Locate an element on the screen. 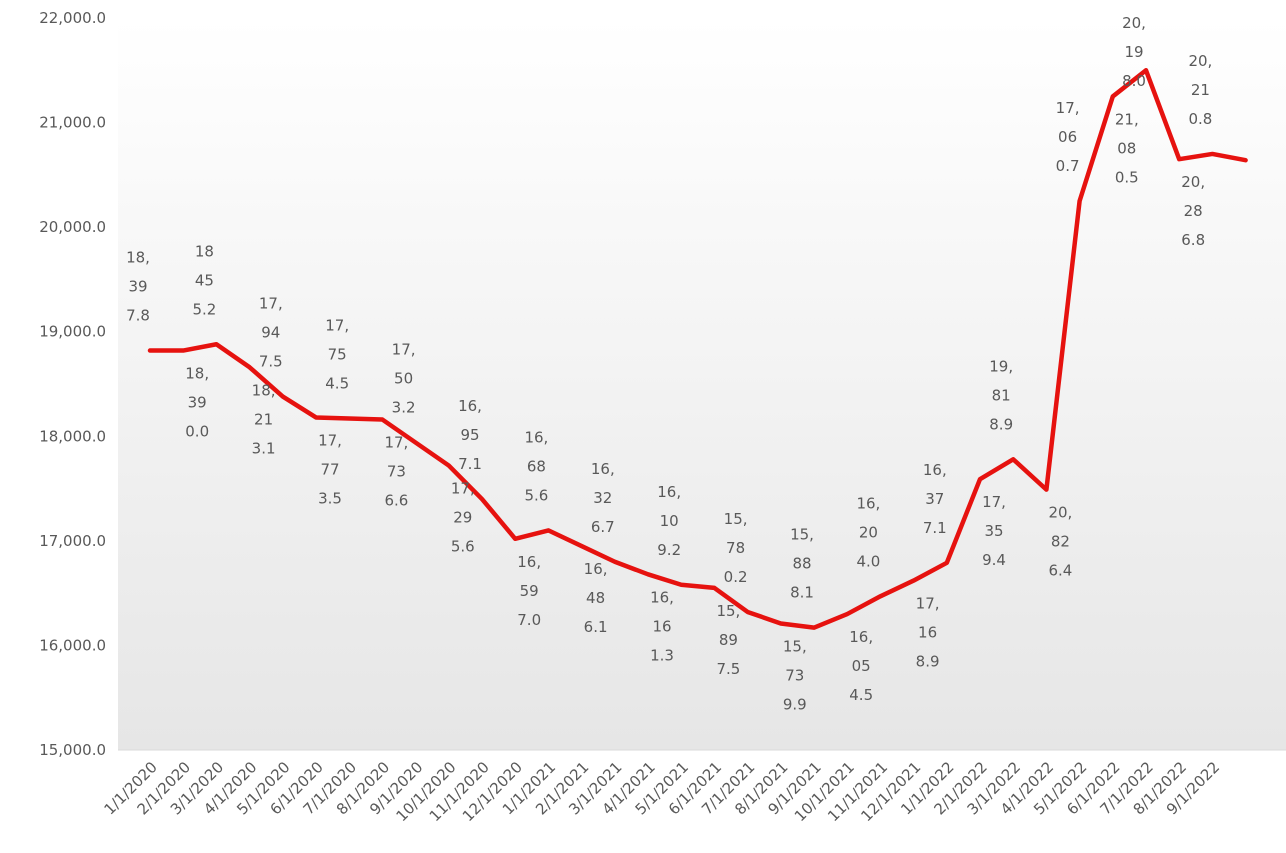 The width and height of the screenshot is (1286, 853). data-label-line: 75 is located at coordinates (337, 355).